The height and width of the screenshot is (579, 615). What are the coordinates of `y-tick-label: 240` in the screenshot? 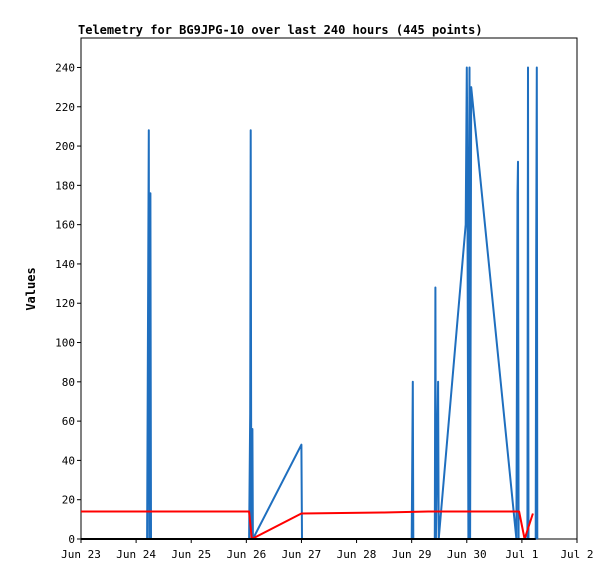 It's located at (65, 67).